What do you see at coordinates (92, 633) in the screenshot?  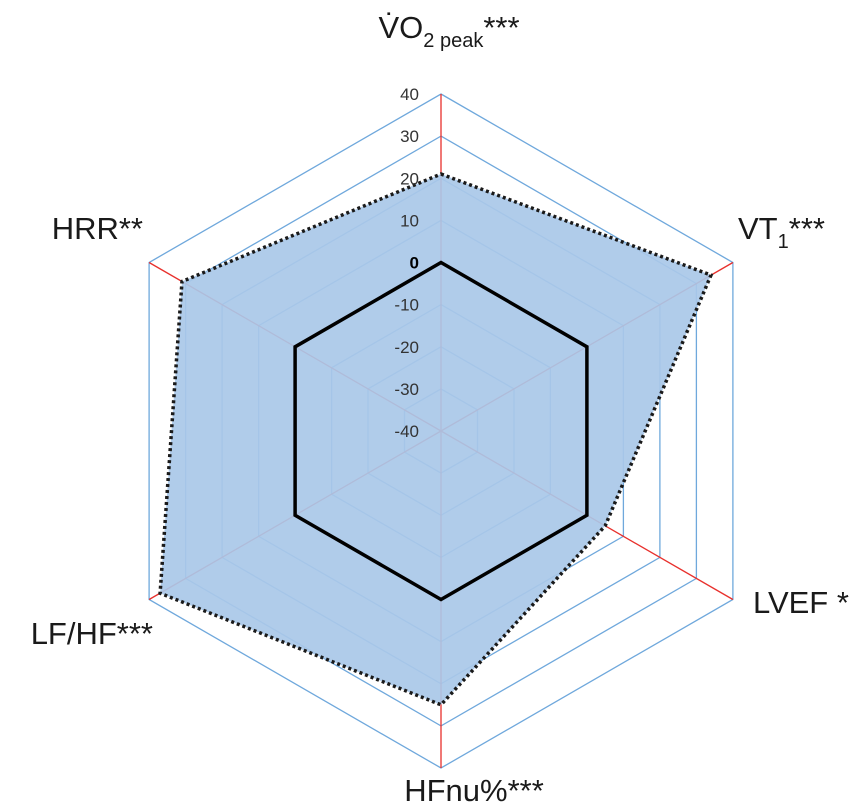 I see `axis-label: LF/HF***` at bounding box center [92, 633].